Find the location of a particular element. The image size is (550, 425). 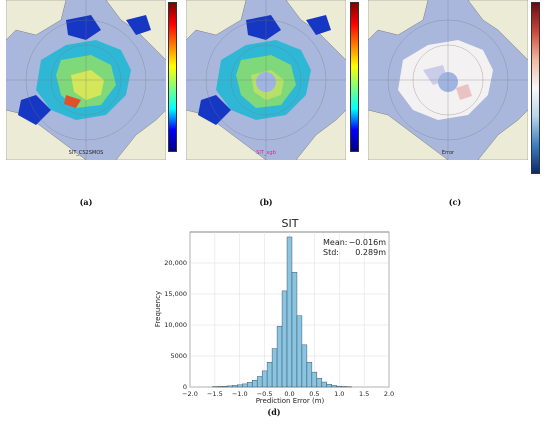

x-tick-label: 0.0 is located at coordinates (289, 394).